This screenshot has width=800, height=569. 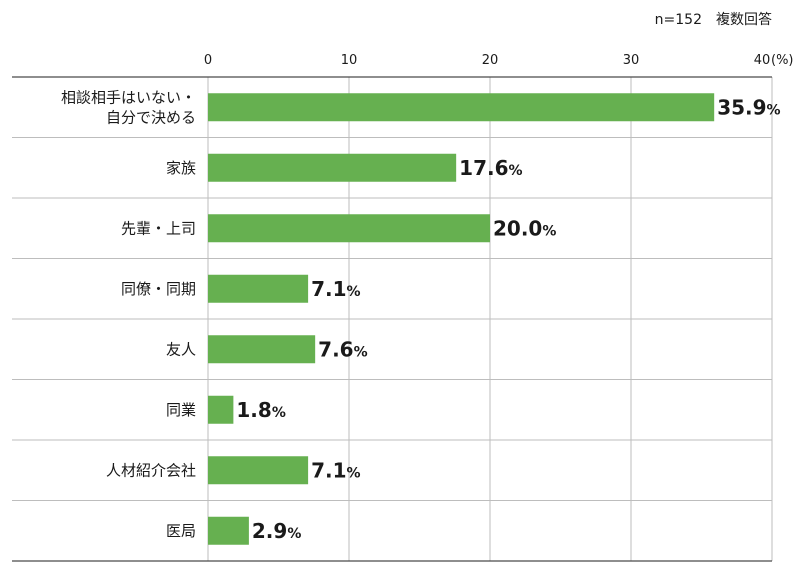 What do you see at coordinates (782, 60) in the screenshot?
I see `x-axis-unit: (%)` at bounding box center [782, 60].